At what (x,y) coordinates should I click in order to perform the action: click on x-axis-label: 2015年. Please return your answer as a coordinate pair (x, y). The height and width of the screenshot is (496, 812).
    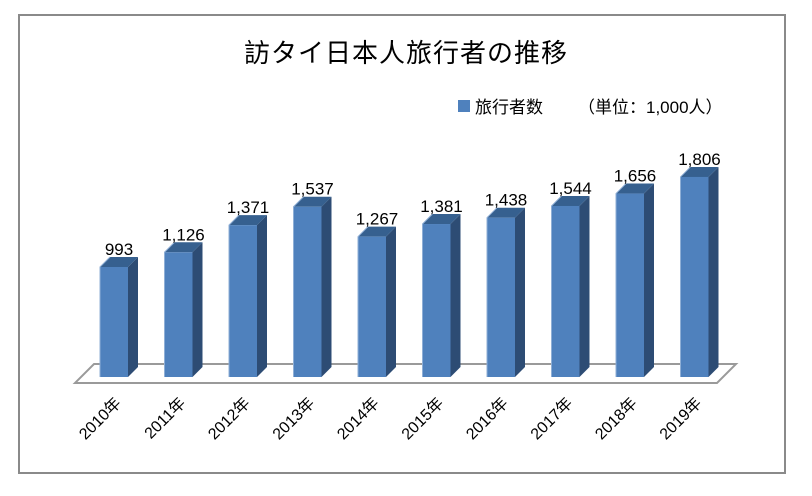
    Looking at the image, I should click on (422, 418).